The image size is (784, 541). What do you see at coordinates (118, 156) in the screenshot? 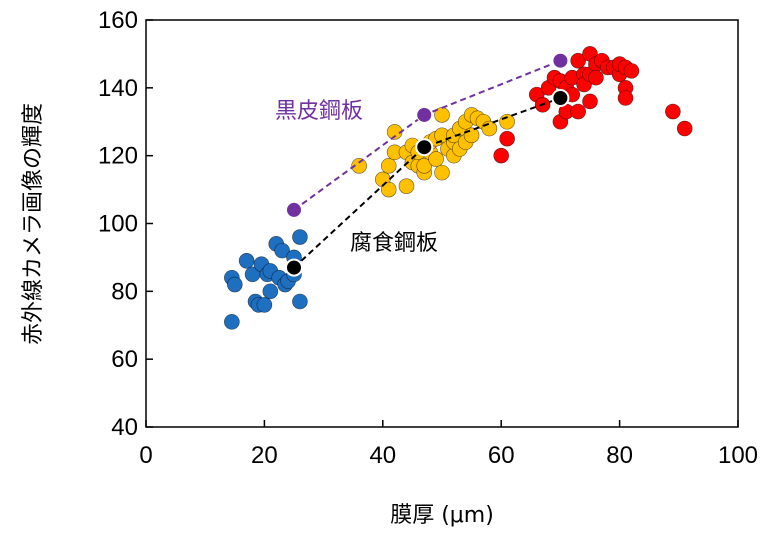
I see `y-tick-label: 120` at bounding box center [118, 156].